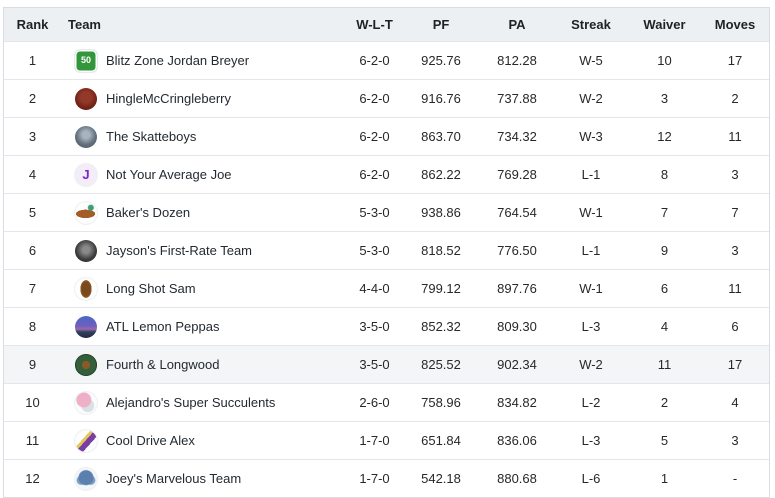 This screenshot has width=775, height=498. I want to click on moves-cell: 11, so click(735, 136).